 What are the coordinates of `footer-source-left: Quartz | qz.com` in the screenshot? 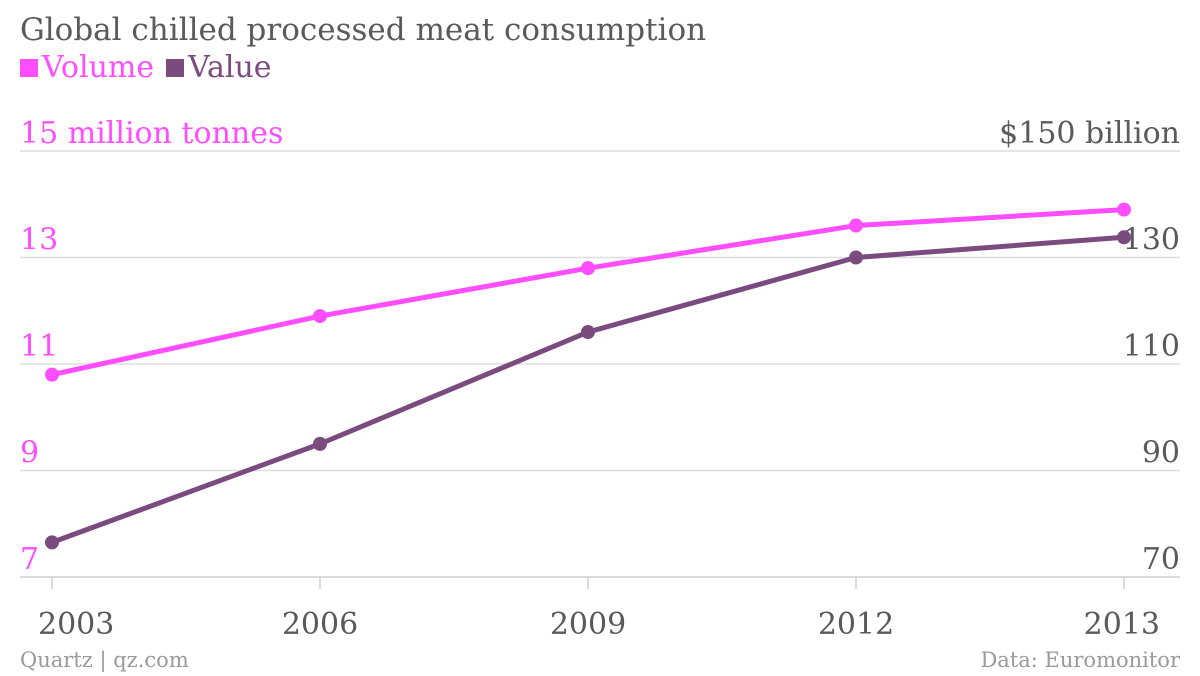 It's located at (104, 660).